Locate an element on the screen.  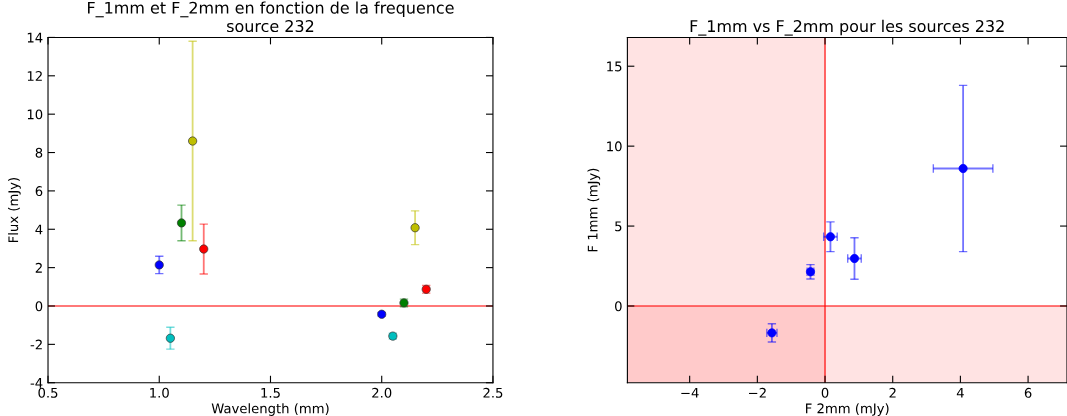
x-tick-label: 2 is located at coordinates (892, 392).